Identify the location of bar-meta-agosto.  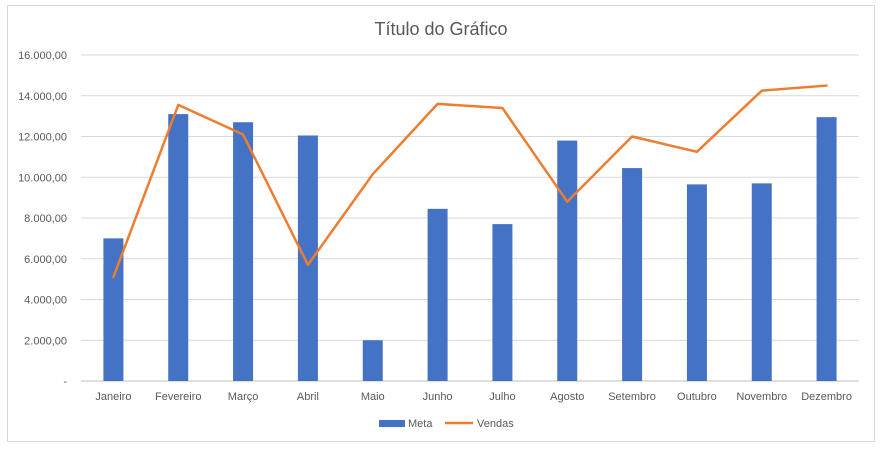
(567, 260).